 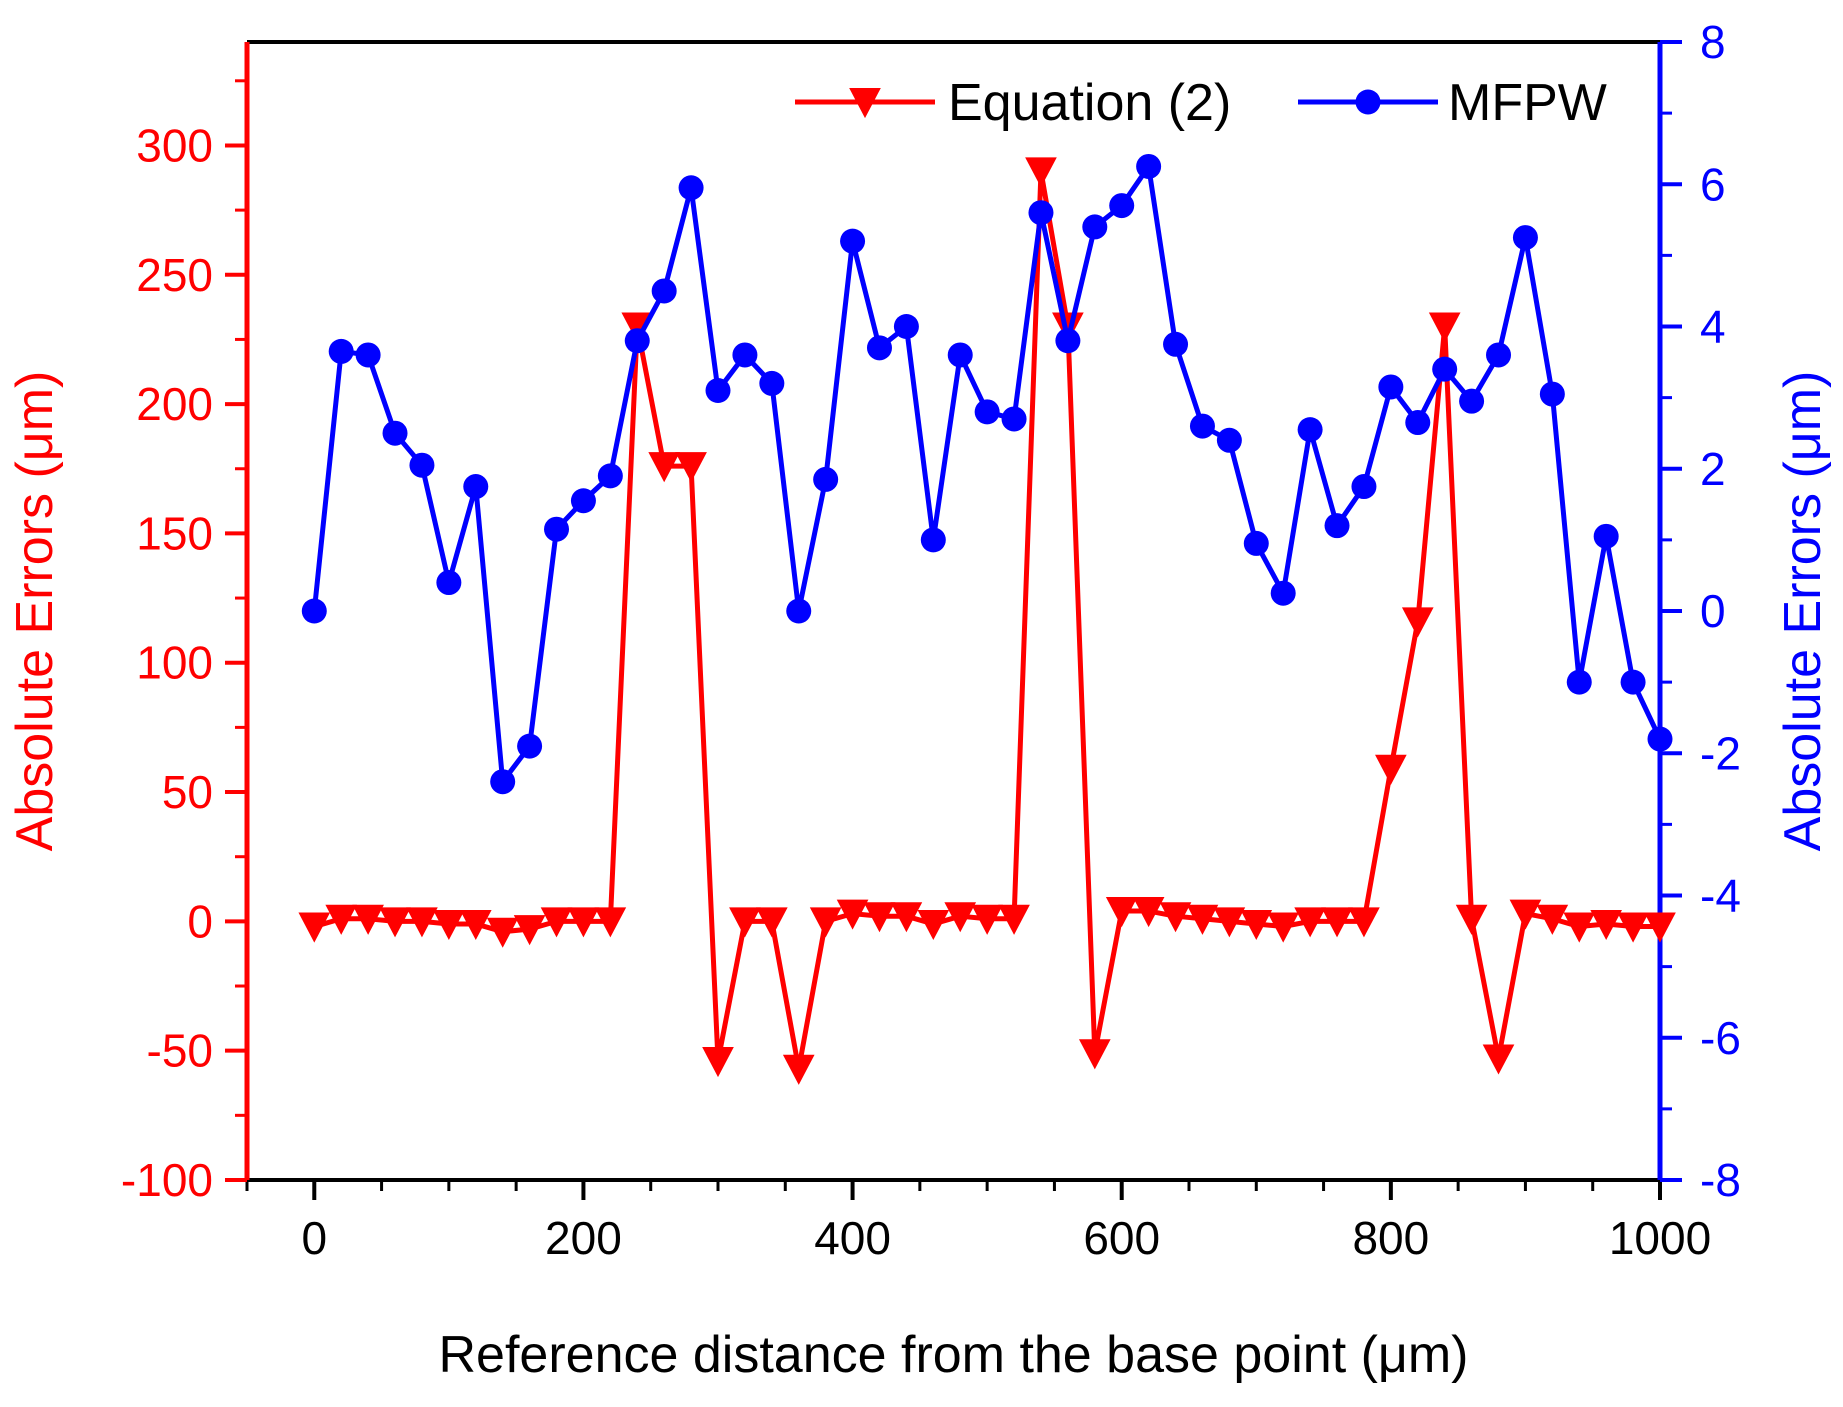 What do you see at coordinates (1713, 611) in the screenshot?
I see `right-y-tick-label: 0` at bounding box center [1713, 611].